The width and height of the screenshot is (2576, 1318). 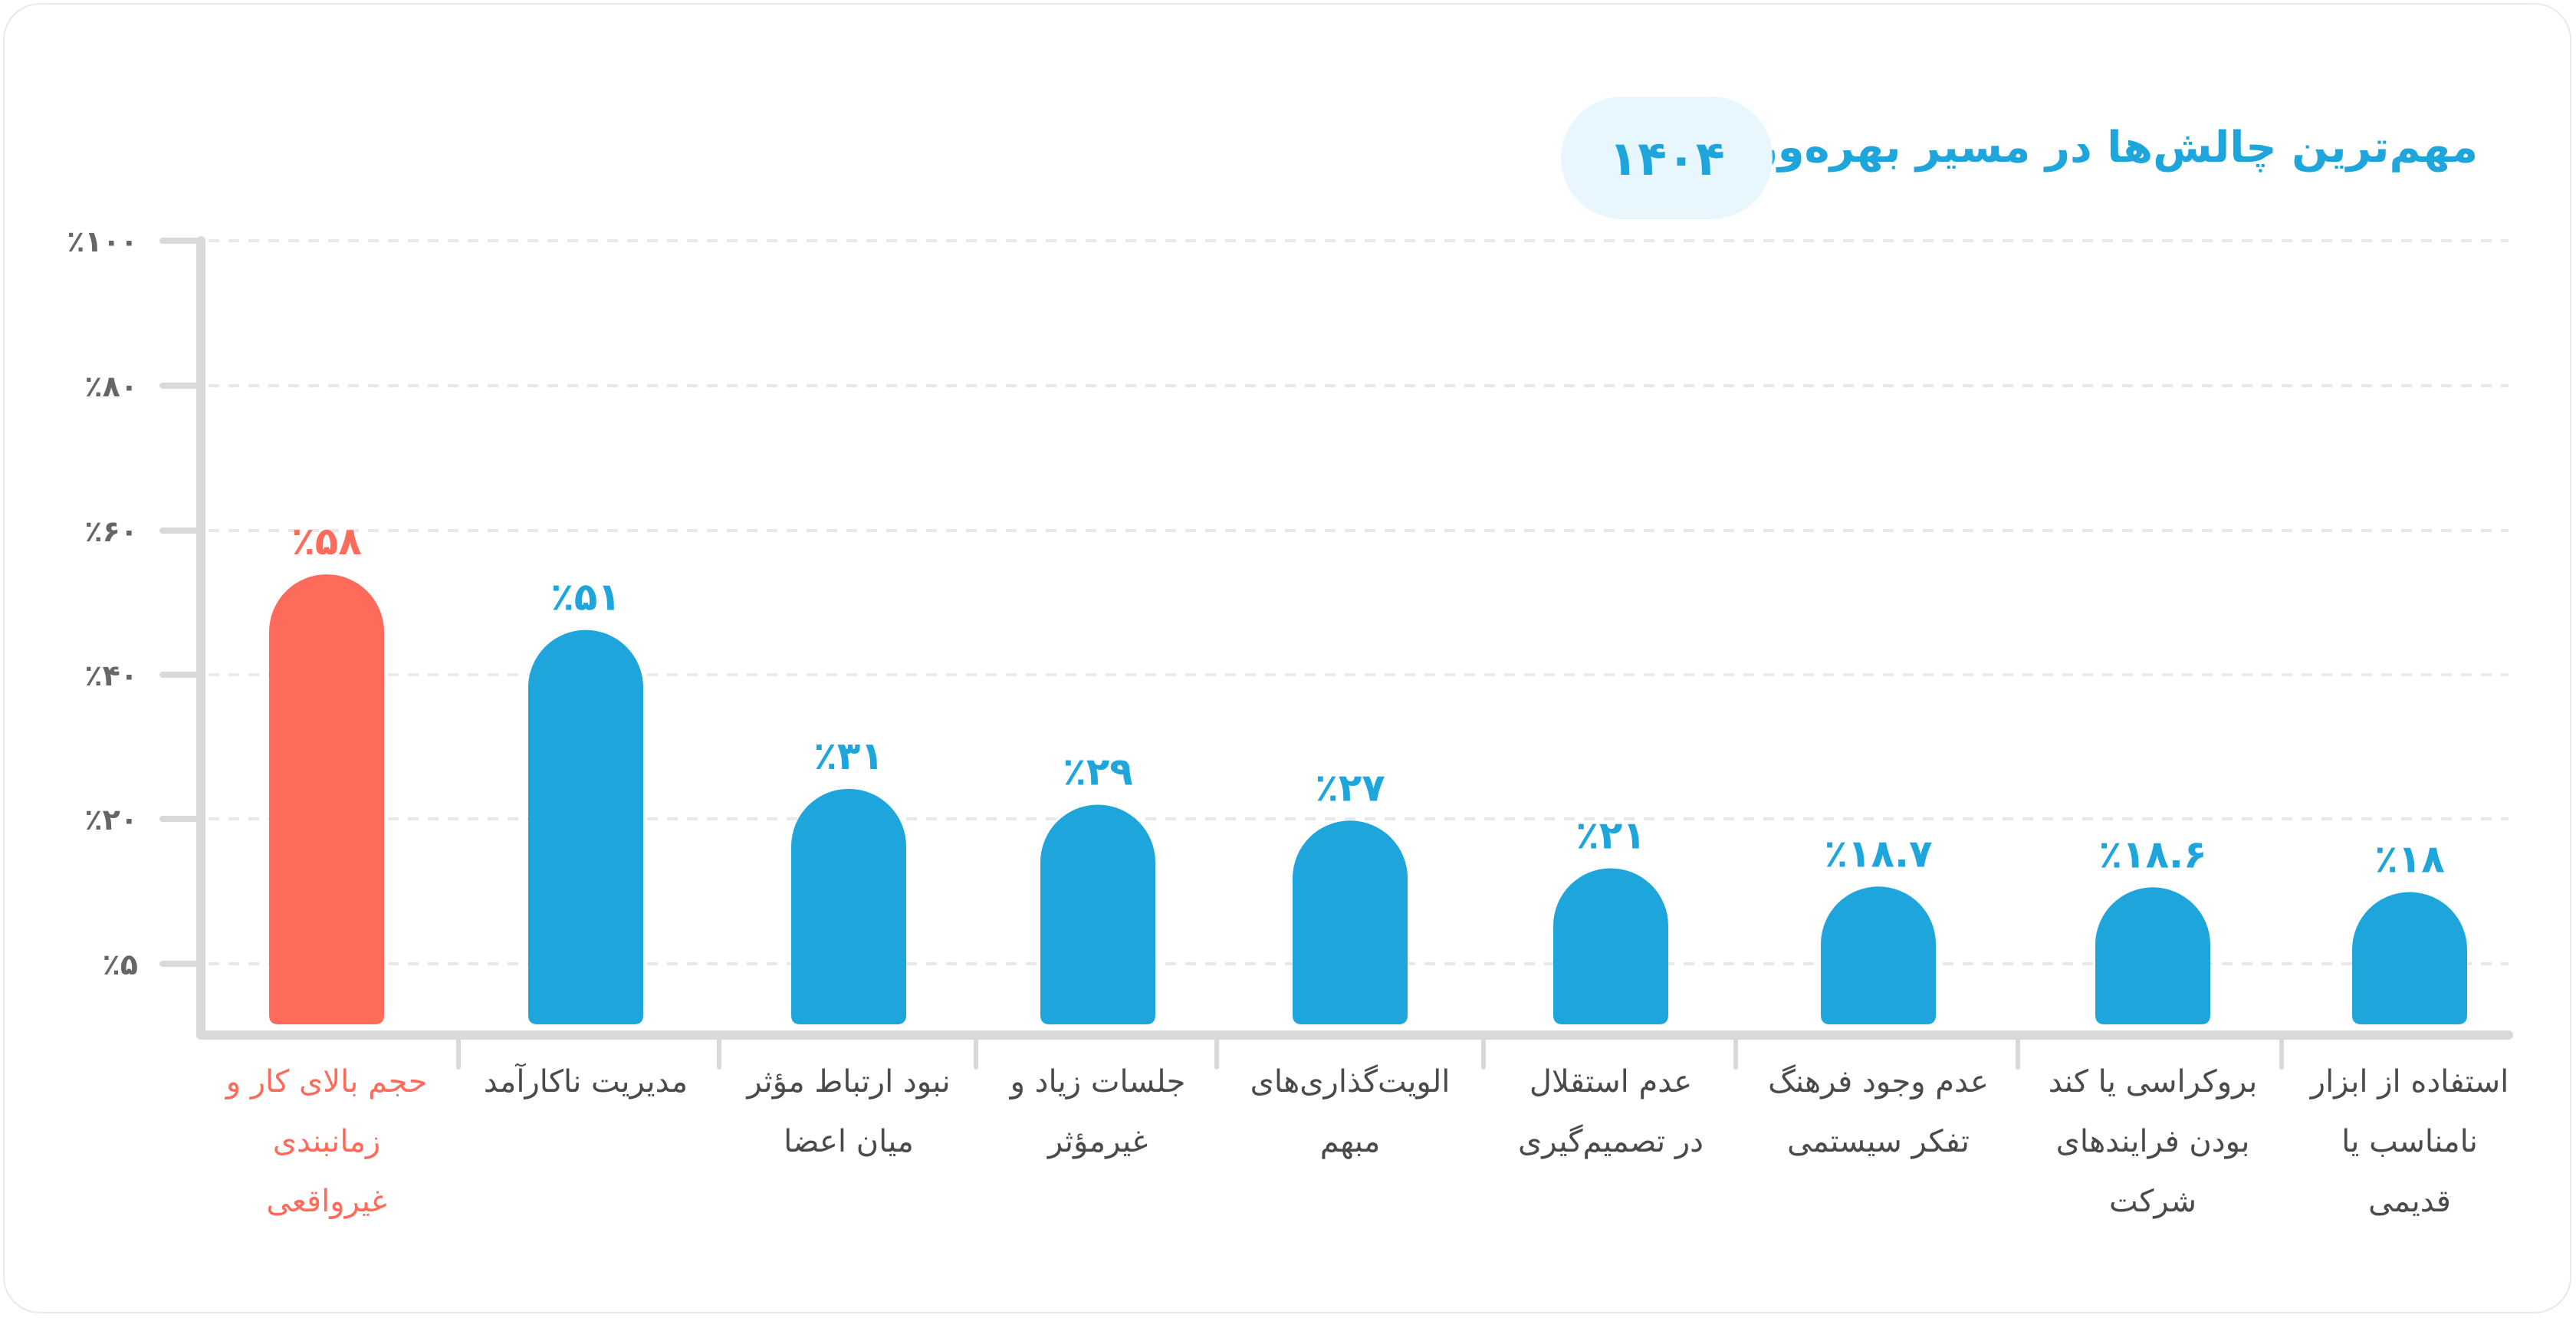 I want to click on y-tick-label: ٪۸۰, so click(x=111, y=386).